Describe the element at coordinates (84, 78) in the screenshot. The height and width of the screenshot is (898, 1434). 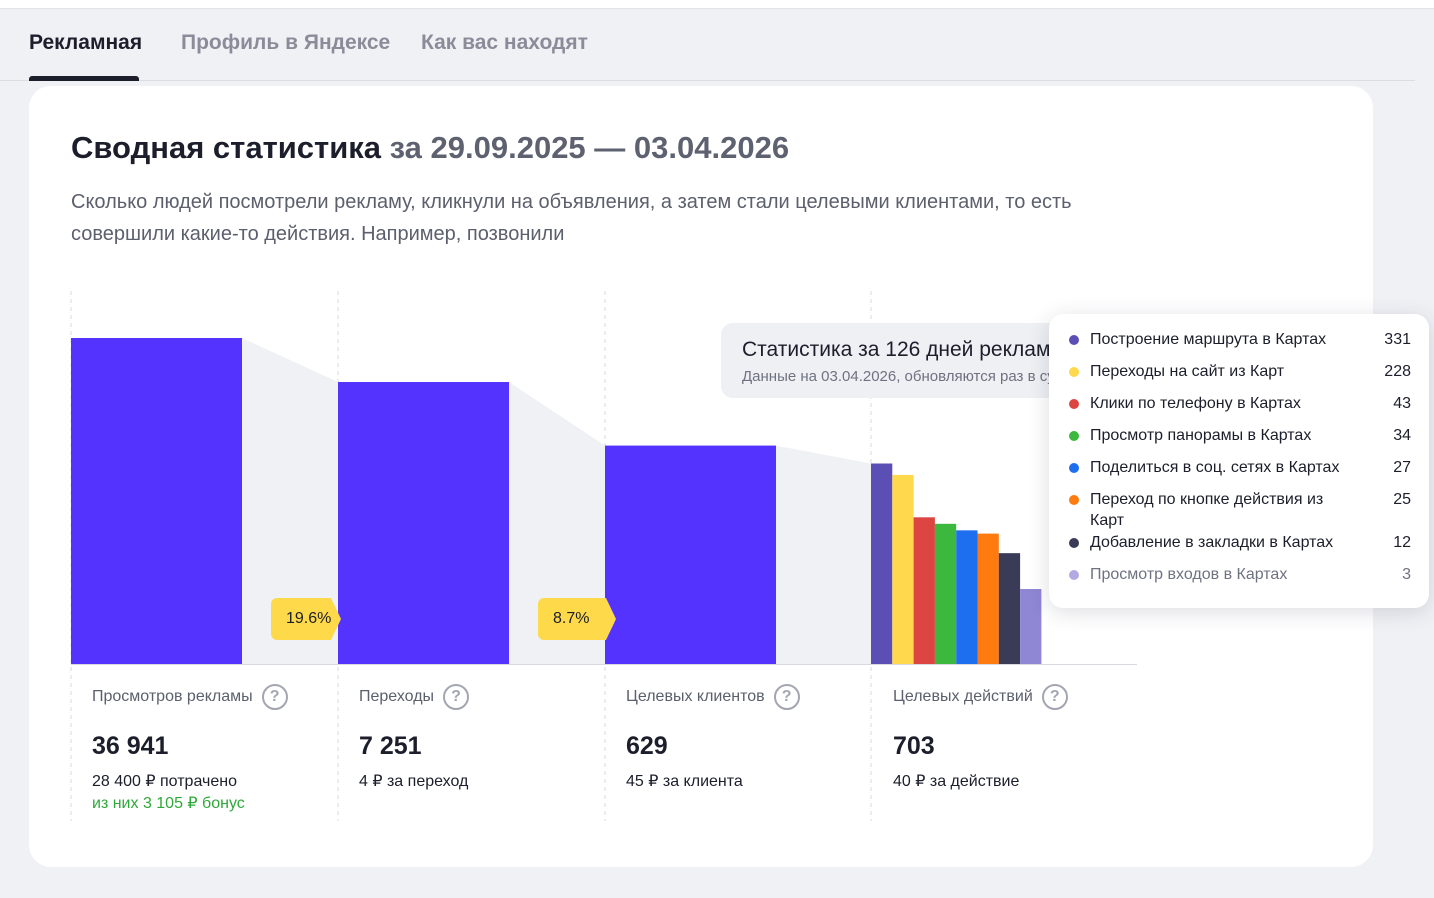
I see `active-tab-indicator` at that location.